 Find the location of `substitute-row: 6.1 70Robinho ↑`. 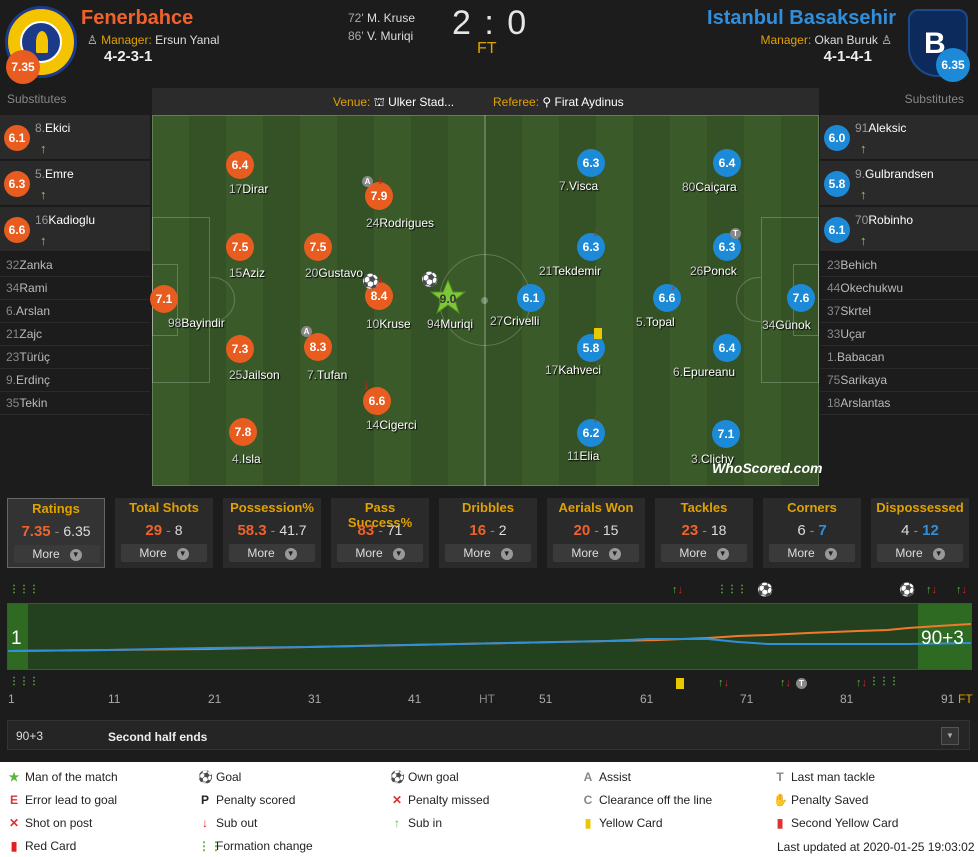

substitute-row: 6.1 70Robinho ↑ is located at coordinates (899, 229).